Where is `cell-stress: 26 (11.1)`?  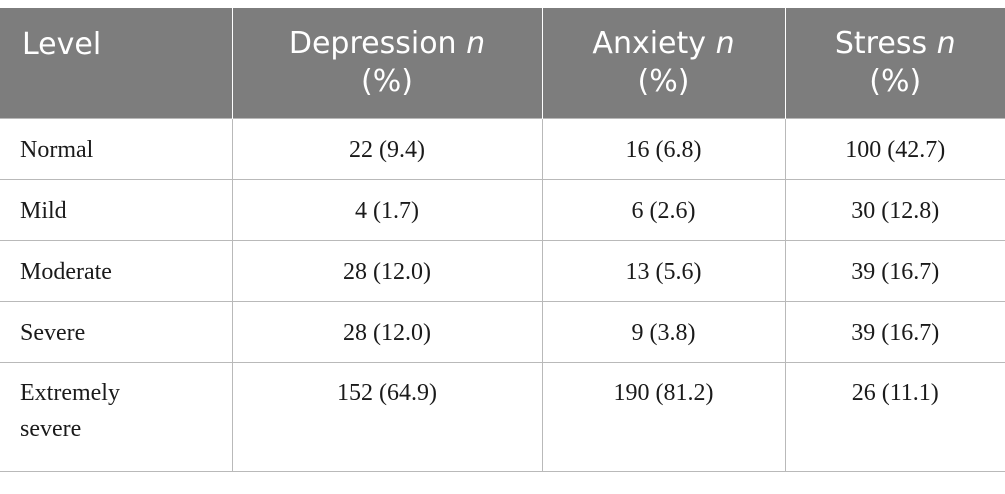
cell-stress: 26 (11.1) is located at coordinates (894, 416).